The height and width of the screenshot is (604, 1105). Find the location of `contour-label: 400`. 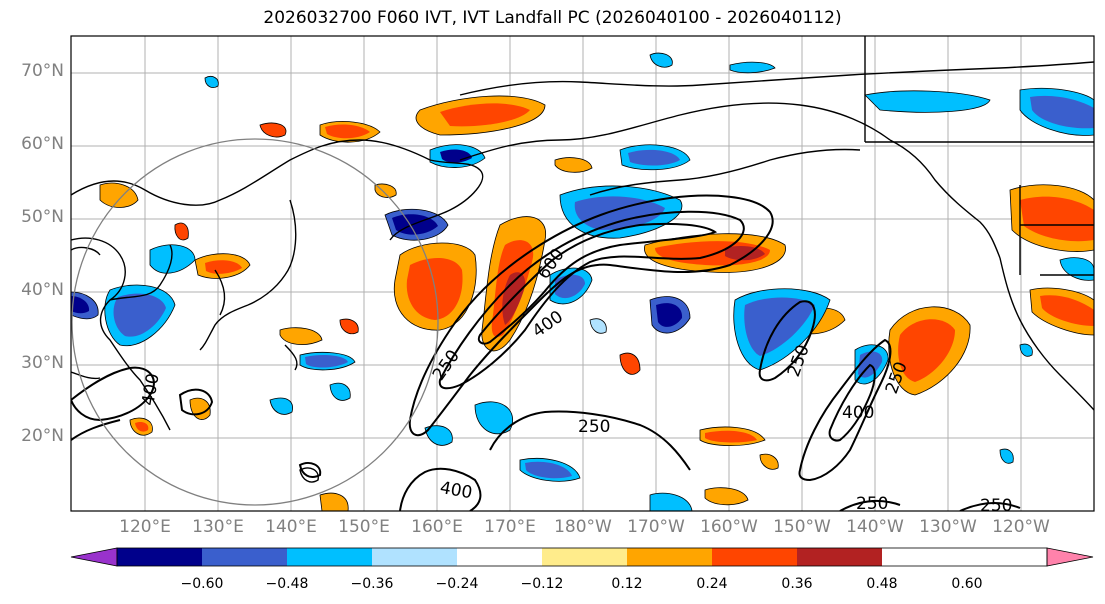

contour-label: 400 is located at coordinates (858, 413).